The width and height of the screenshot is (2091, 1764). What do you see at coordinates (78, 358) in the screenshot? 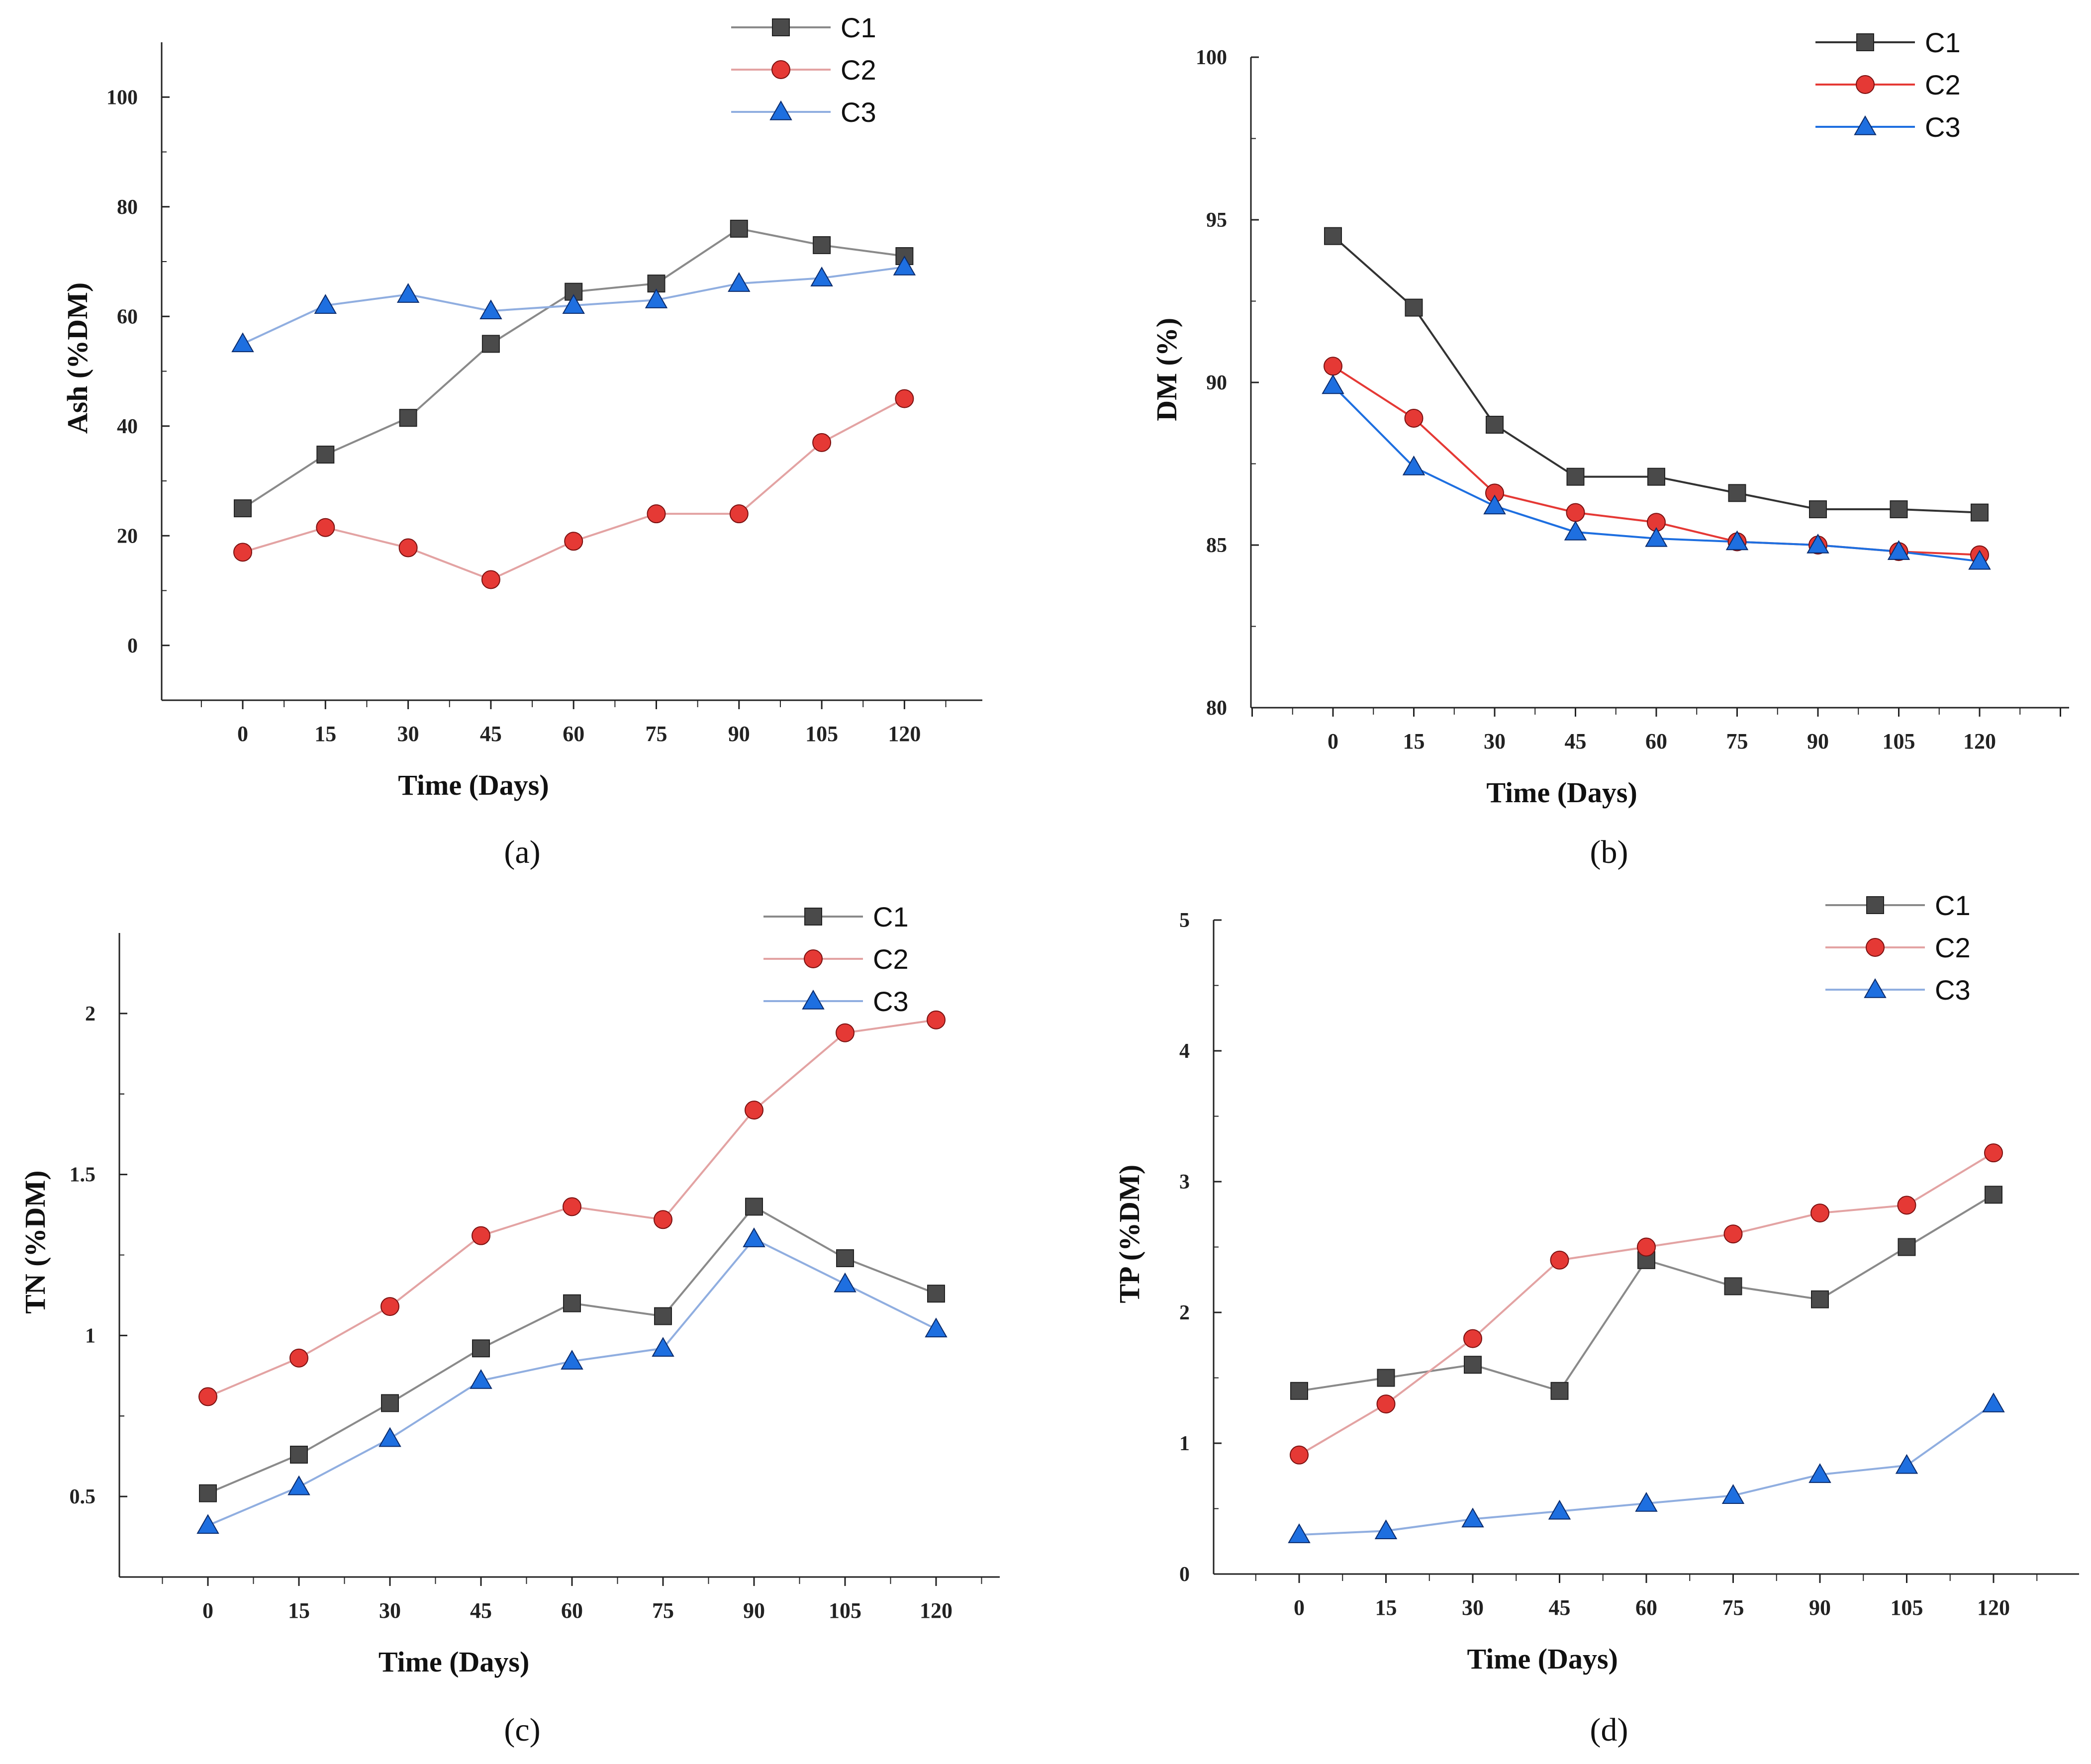
I see `y-axis-title: Ash (%DM)` at bounding box center [78, 358].